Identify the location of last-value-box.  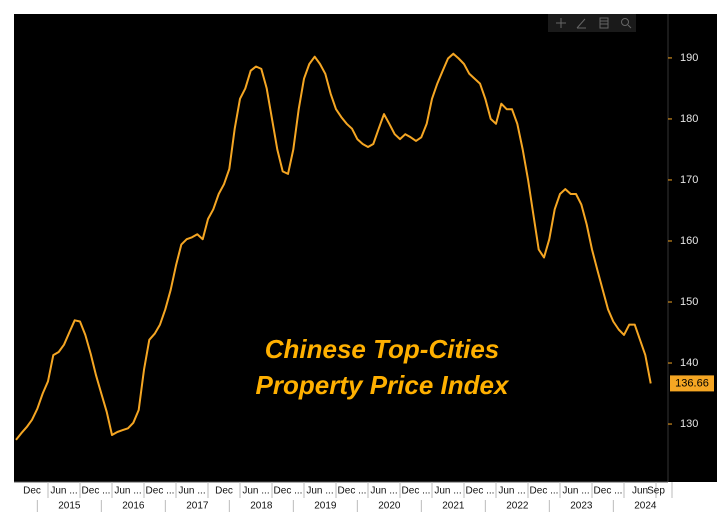
(692, 383).